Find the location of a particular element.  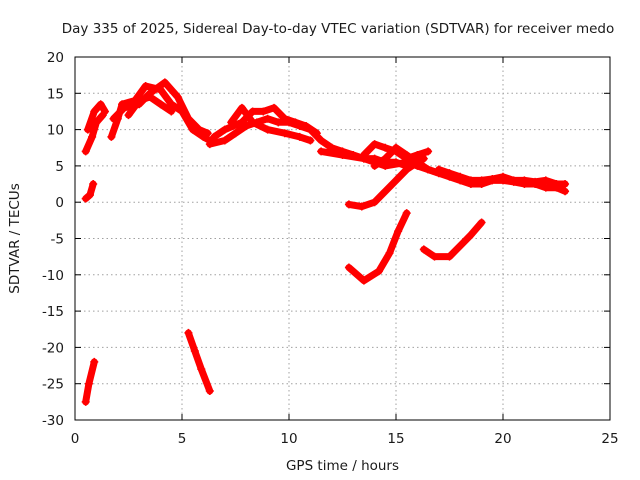

x-tick-label: 5 is located at coordinates (182, 439).